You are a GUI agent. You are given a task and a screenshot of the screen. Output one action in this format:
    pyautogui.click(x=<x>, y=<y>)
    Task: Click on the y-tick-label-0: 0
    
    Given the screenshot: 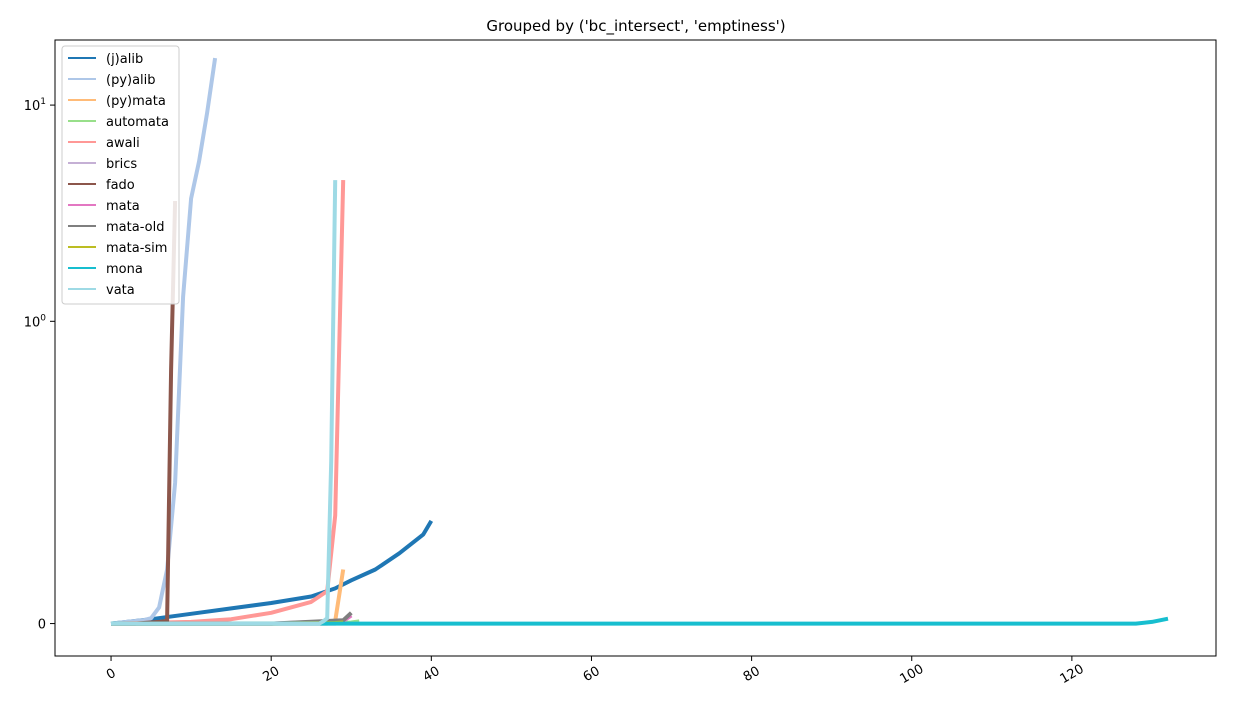 What is the action you would take?
    pyautogui.click(x=42, y=625)
    